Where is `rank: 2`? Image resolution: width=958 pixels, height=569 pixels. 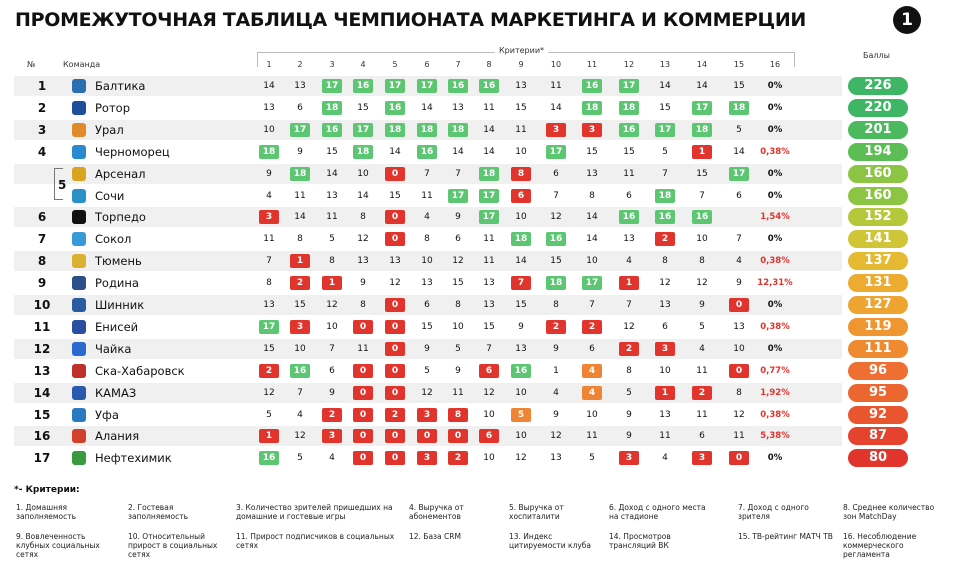
rank: 2 is located at coordinates (42, 107).